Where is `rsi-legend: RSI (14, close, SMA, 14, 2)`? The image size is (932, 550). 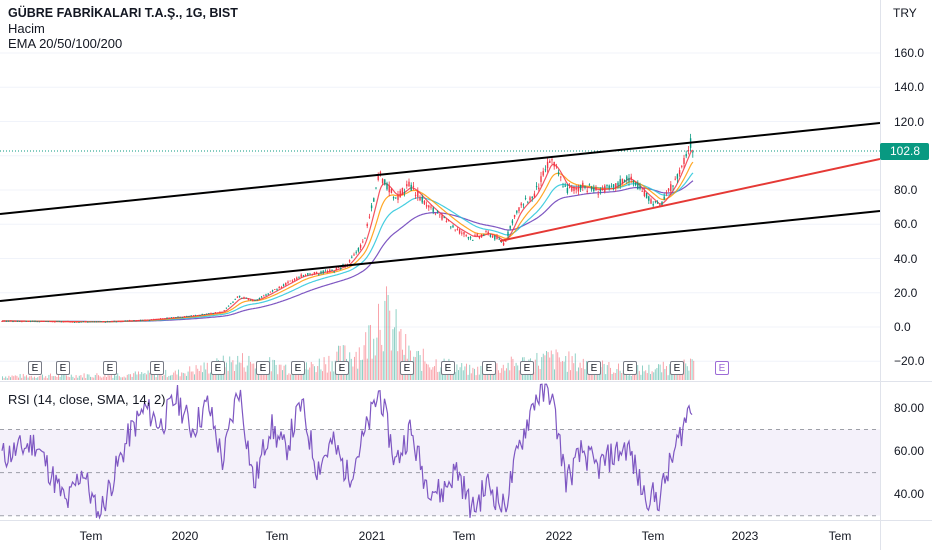
rsi-legend: RSI (14, close, SMA, 14, 2) is located at coordinates (87, 399).